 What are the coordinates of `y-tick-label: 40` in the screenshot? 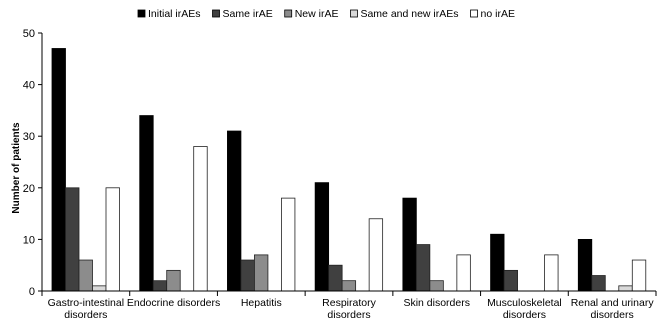 It's located at (29, 86).